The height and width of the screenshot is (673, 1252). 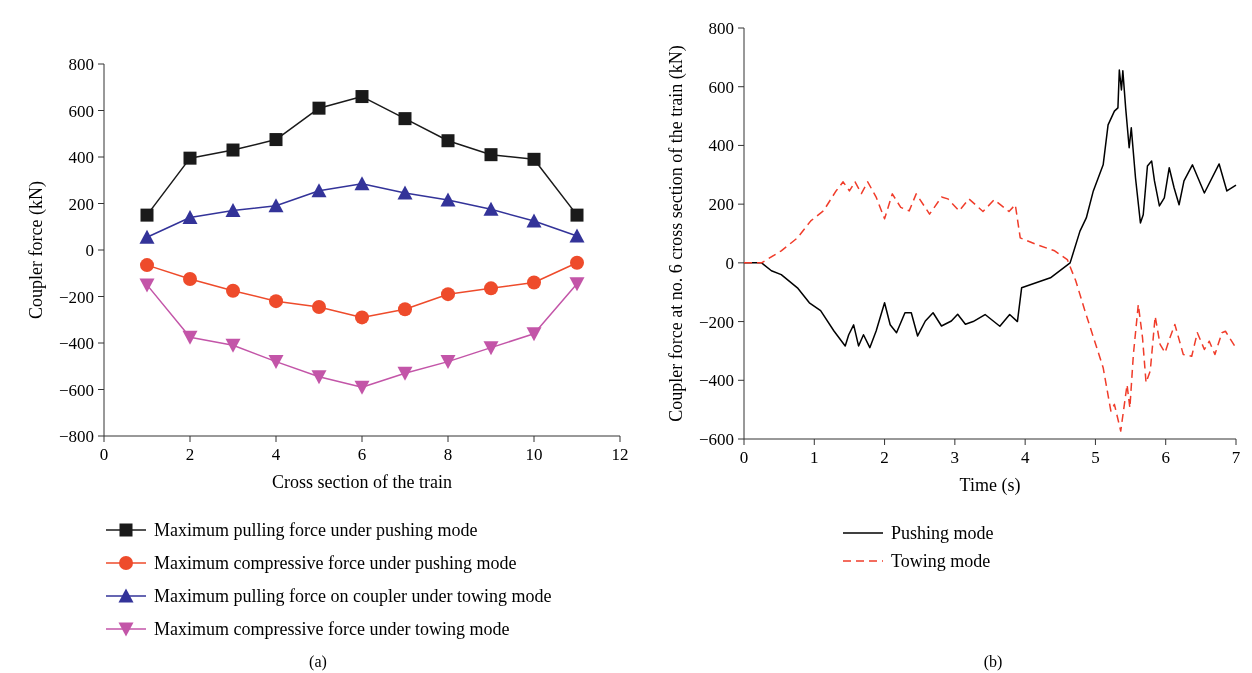 I want to click on legend-label: Towing mode, so click(x=941, y=561).